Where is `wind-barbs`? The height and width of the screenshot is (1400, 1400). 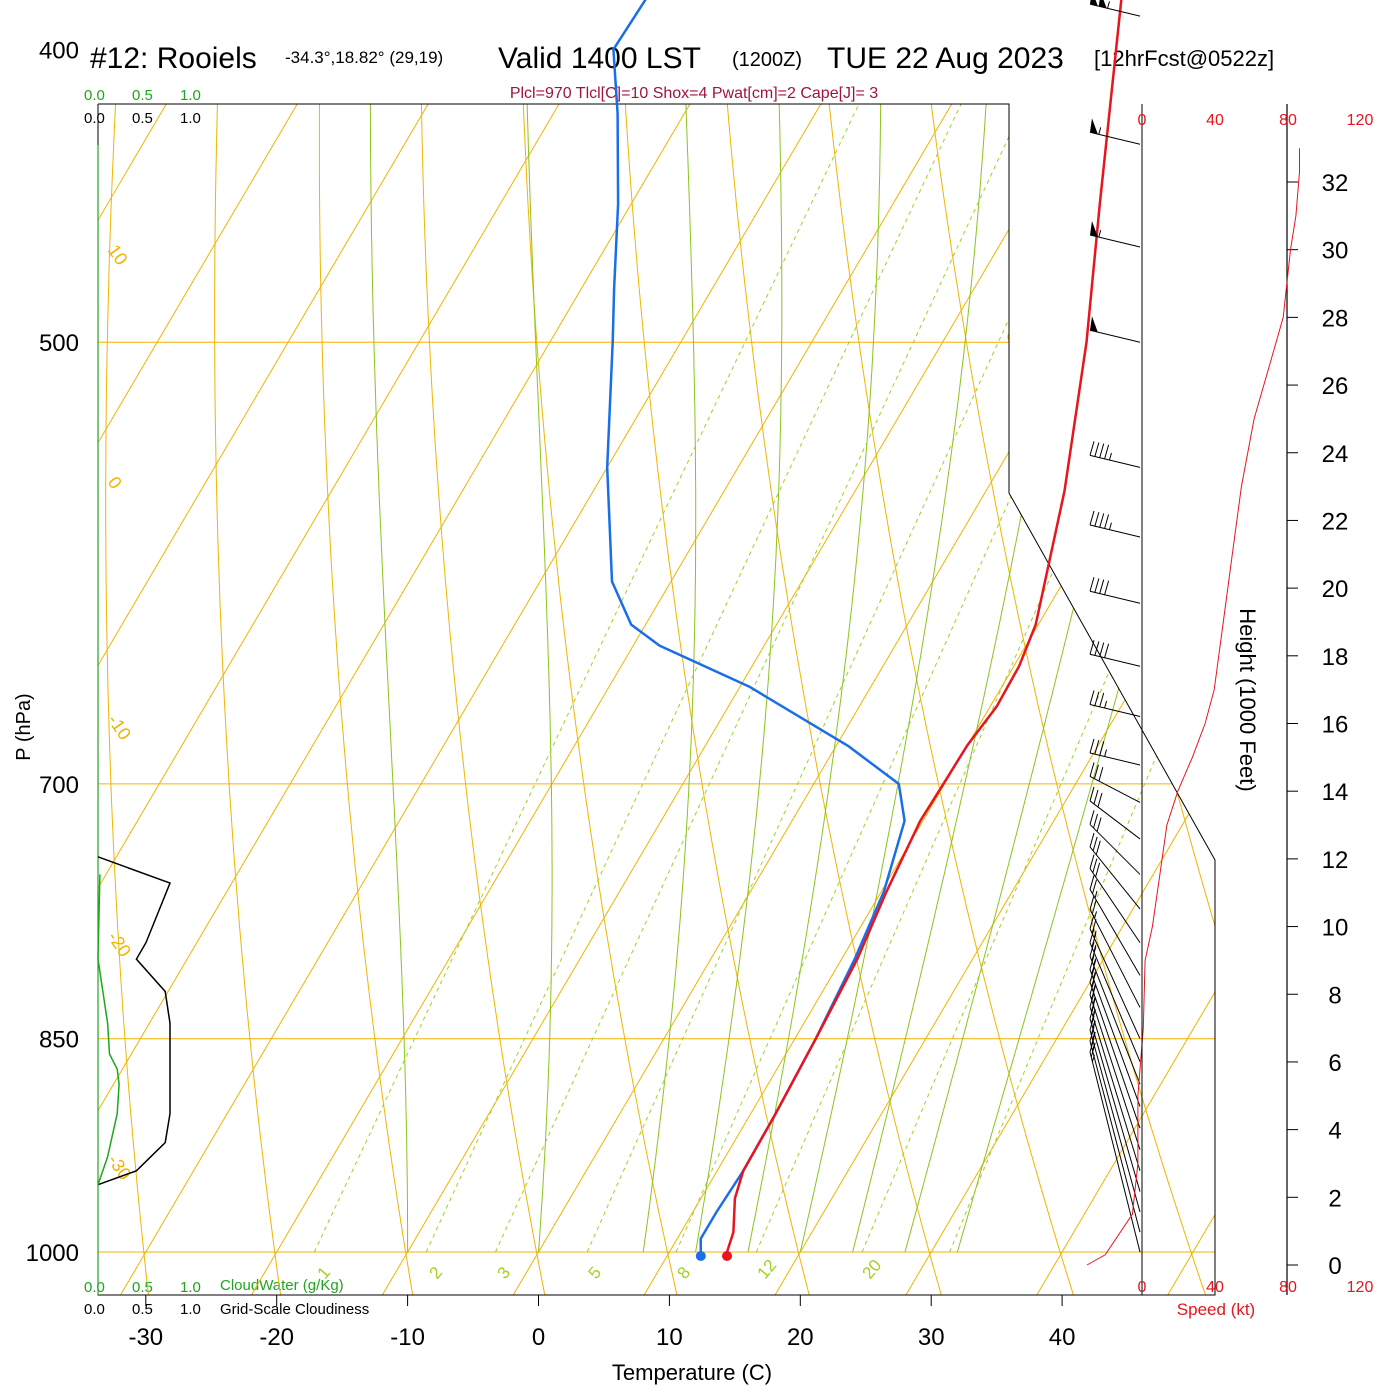 wind-barbs is located at coordinates (1115, 626).